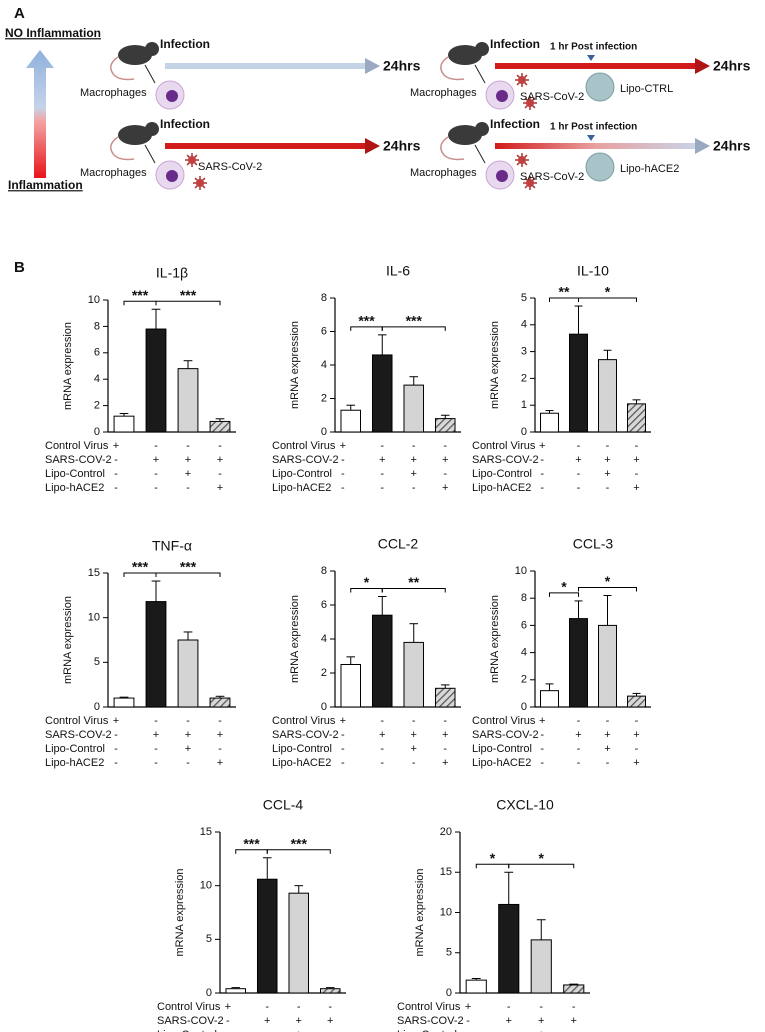 The height and width of the screenshot is (1032, 765). What do you see at coordinates (646, 89) in the screenshot?
I see `treatment-label: Lipo-CTRL` at bounding box center [646, 89].